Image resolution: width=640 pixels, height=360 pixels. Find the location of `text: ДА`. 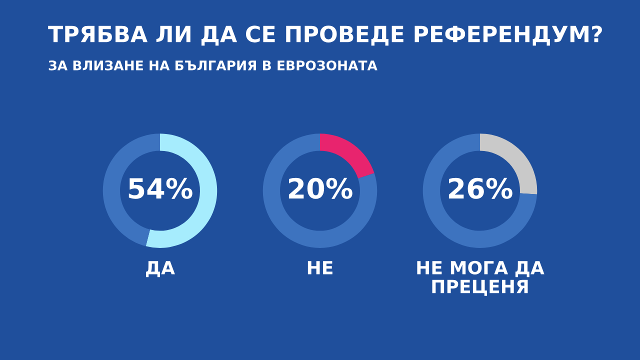

text: ДА is located at coordinates (160, 269).